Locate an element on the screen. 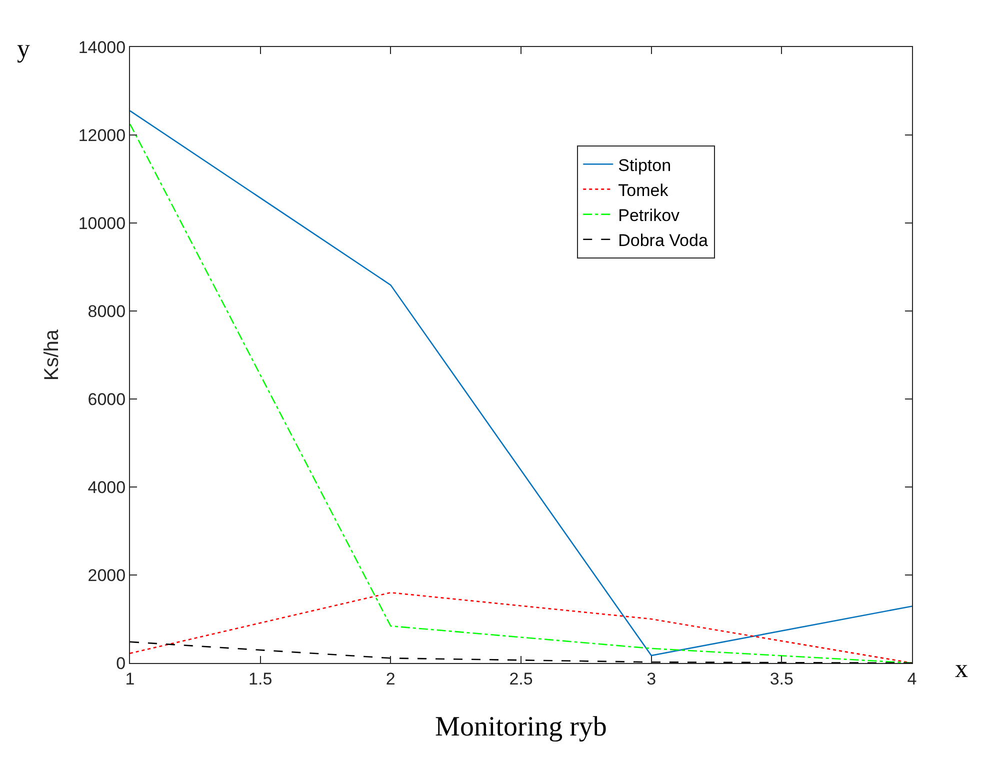 The image size is (985, 757). y-tick-label: 0 is located at coordinates (121, 663).